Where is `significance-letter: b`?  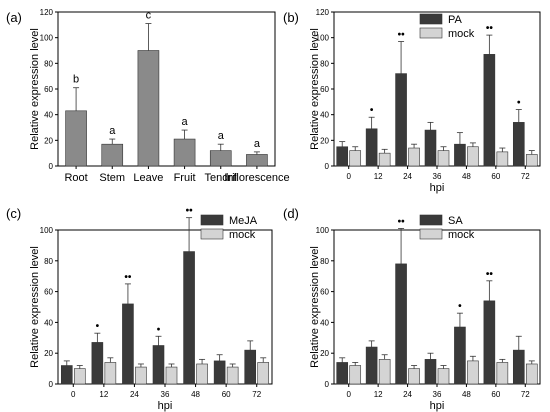
significance-letter: b is located at coordinates (76, 80).